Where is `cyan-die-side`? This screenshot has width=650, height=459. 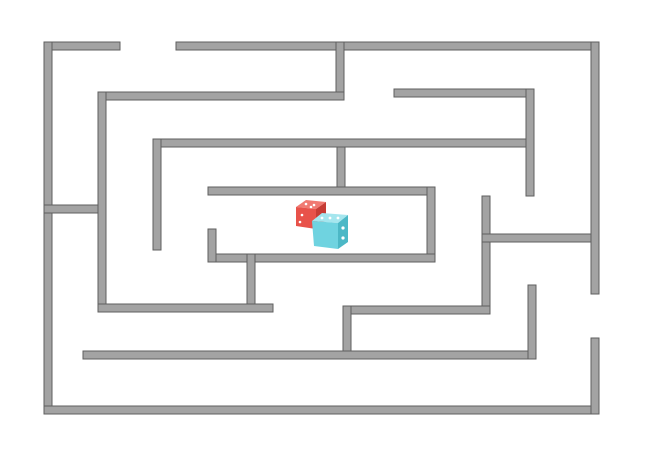 cyan-die-side is located at coordinates (343, 232).